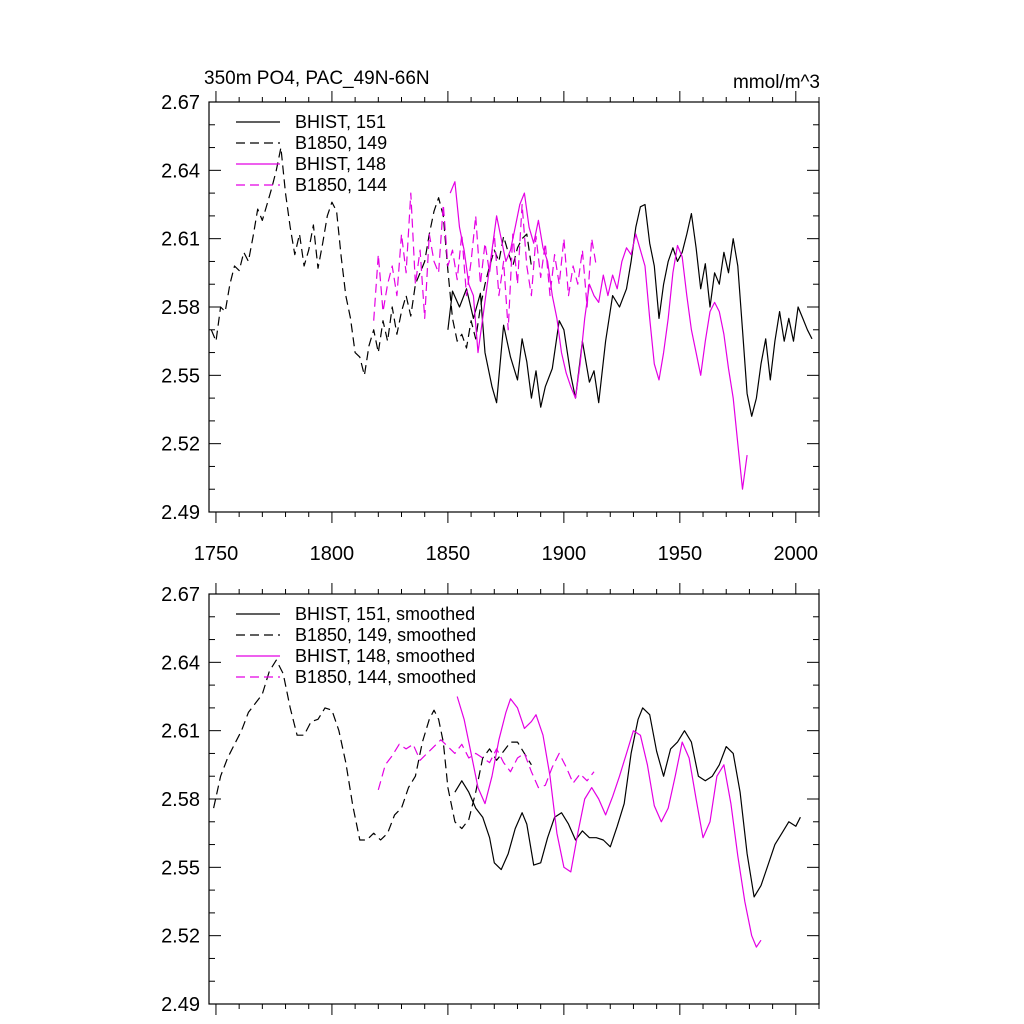 This screenshot has width=1024, height=1024. What do you see at coordinates (317, 78) in the screenshot?
I see `chart-title: 350m PO4, PAC_49N-66N` at bounding box center [317, 78].